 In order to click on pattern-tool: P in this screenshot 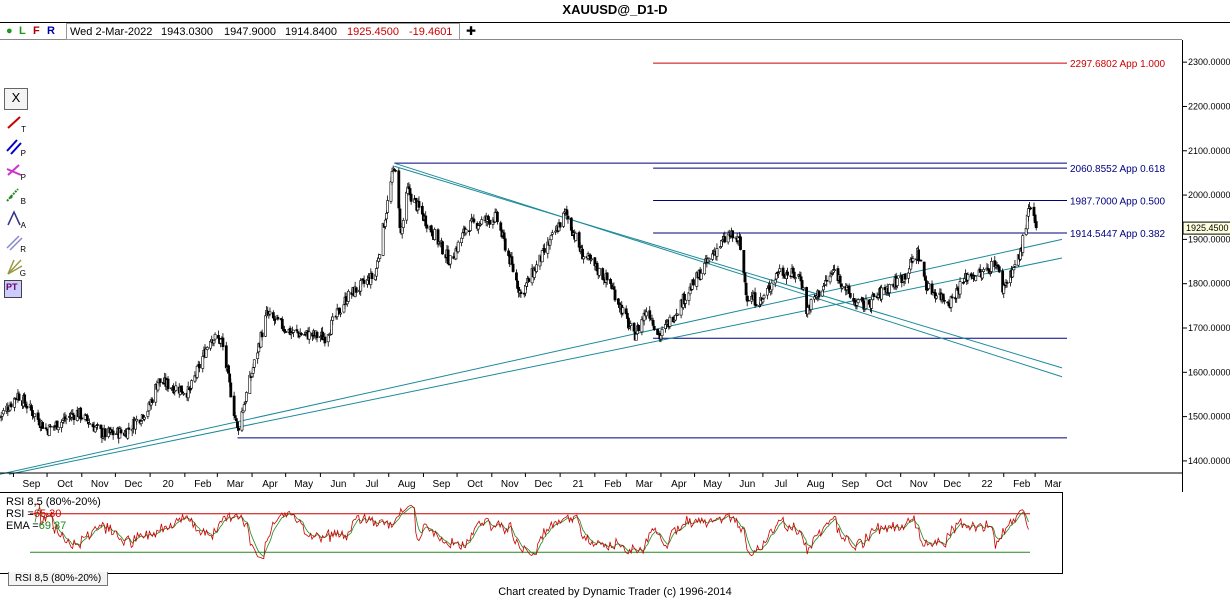, I will do `click(16, 171)`.